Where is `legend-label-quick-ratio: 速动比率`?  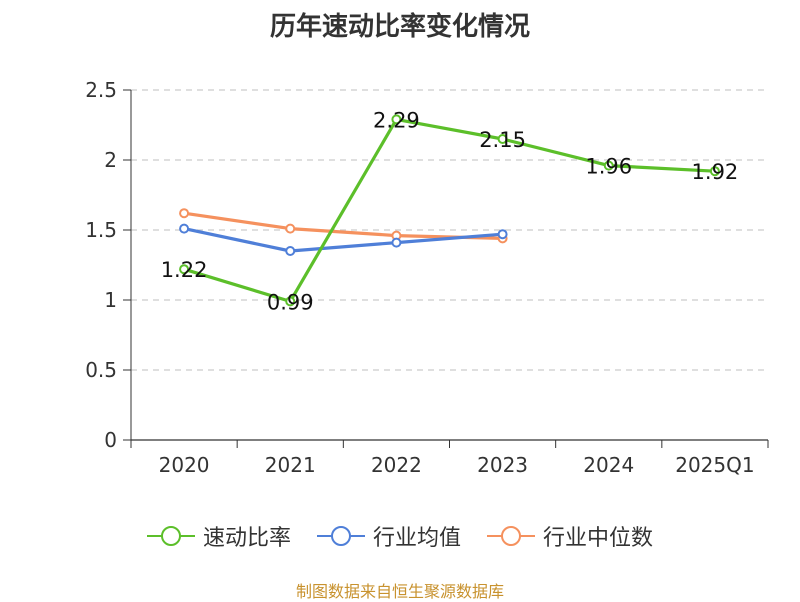 legend-label-quick-ratio: 速动比率 is located at coordinates (246, 538).